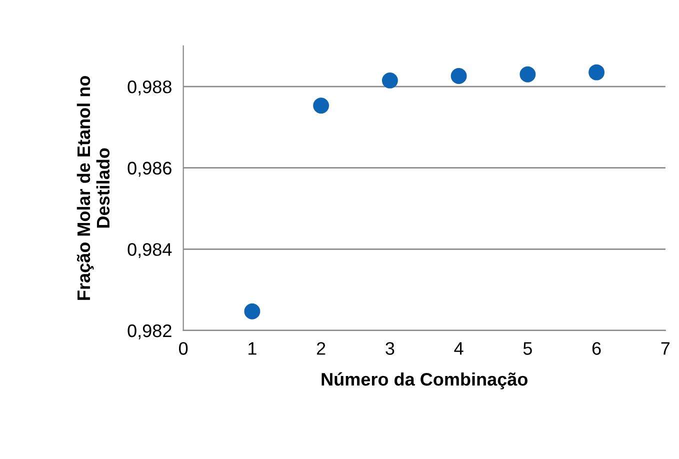 This screenshot has width=679, height=459. What do you see at coordinates (93, 188) in the screenshot?
I see `y-axis-title: Fração Molar de Etanol no Destilado` at bounding box center [93, 188].